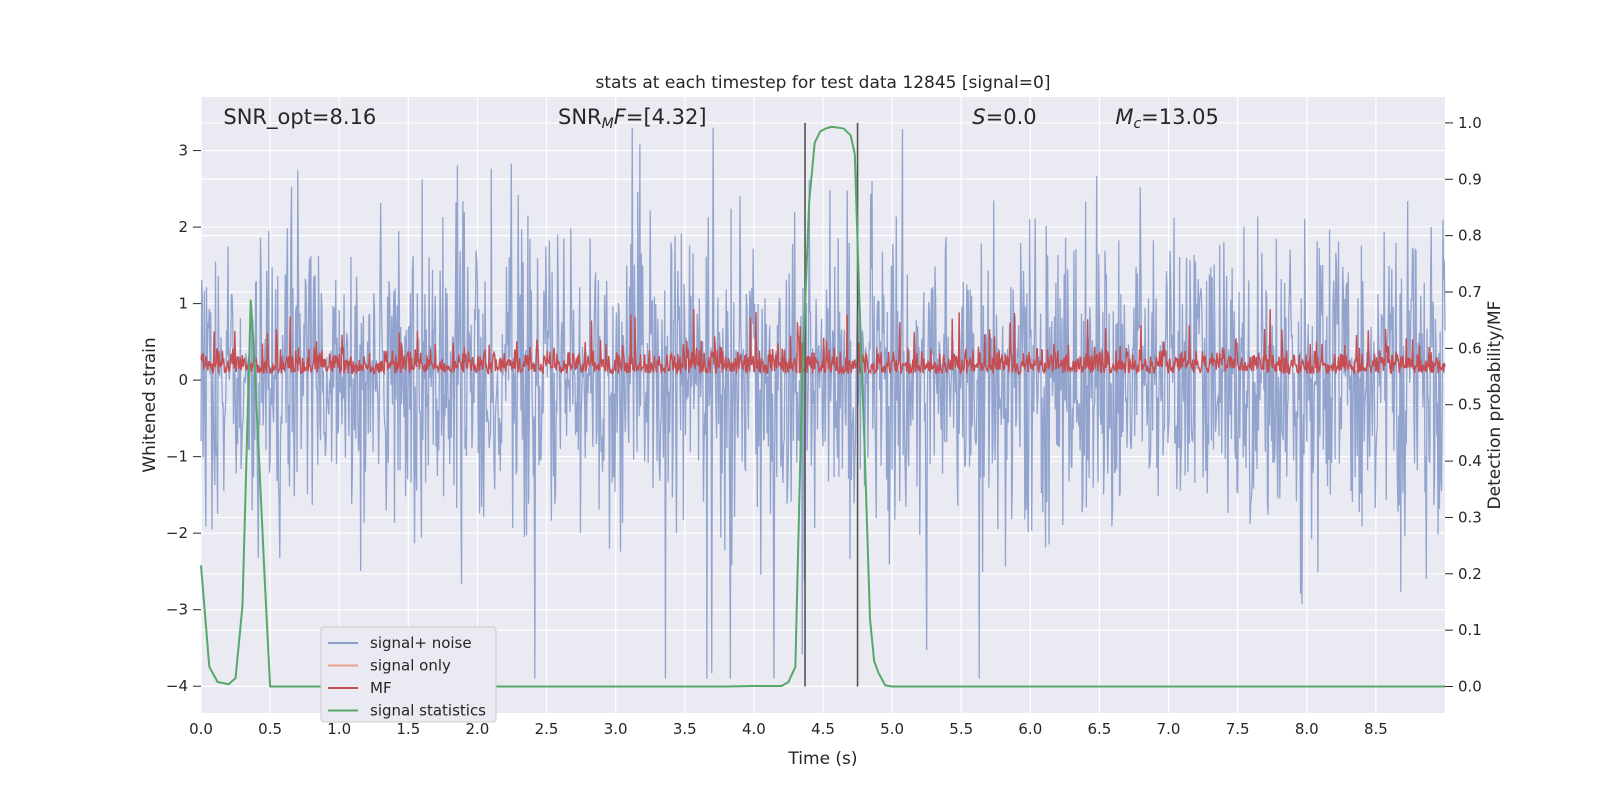 The width and height of the screenshot is (1600, 800). What do you see at coordinates (720, 118) in the screenshot?
I see `annotations: SNR_opt=8.16 SNRMF=[4.32] S=0.0 Mc=13.05` at bounding box center [720, 118].